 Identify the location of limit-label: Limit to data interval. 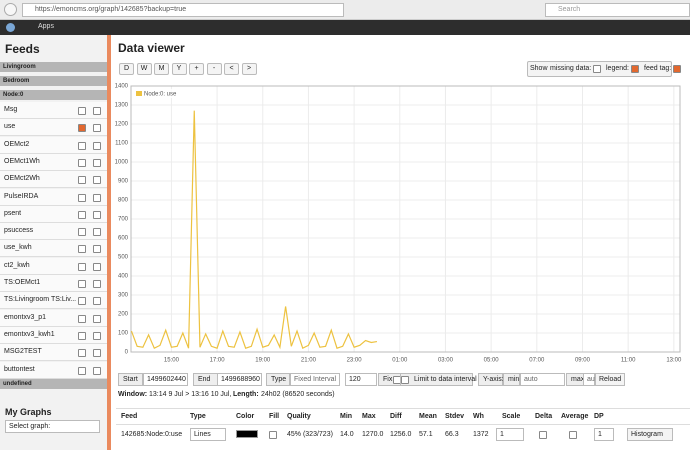
(438, 379).